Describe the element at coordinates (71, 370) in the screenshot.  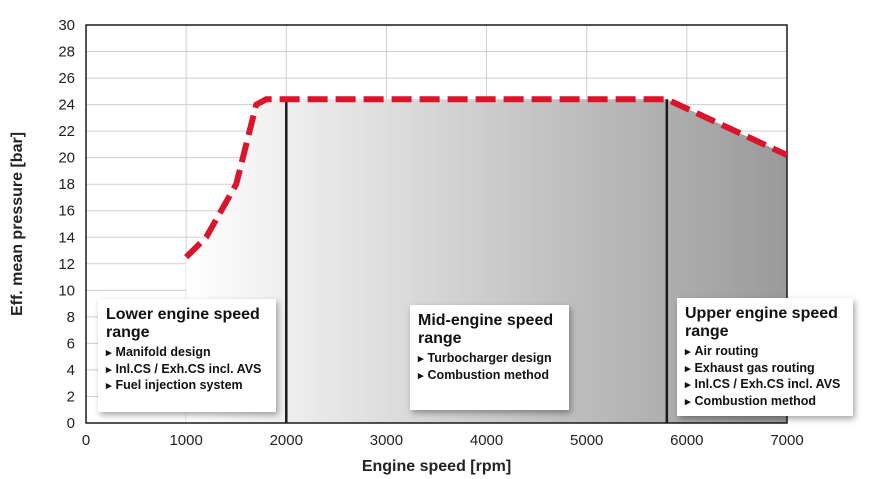
I see `y-tick-label: 4` at that location.